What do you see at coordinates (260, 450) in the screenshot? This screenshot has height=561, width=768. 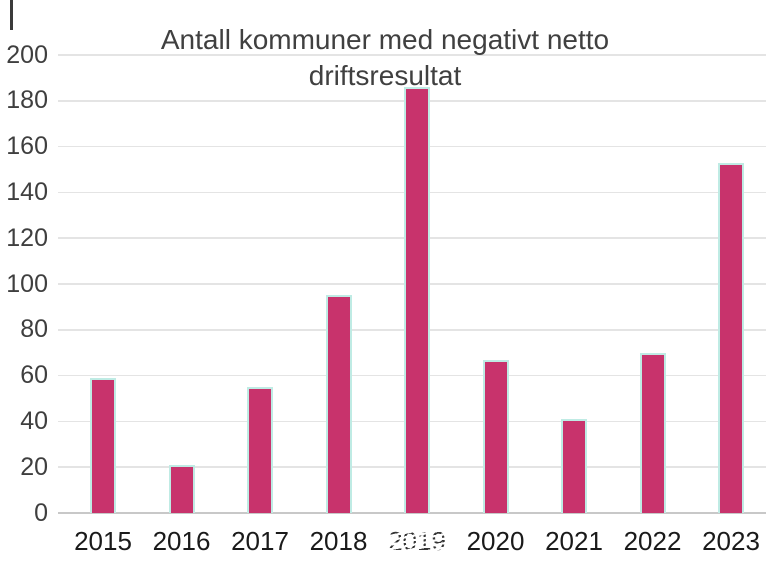 I see `bar-2017` at bounding box center [260, 450].